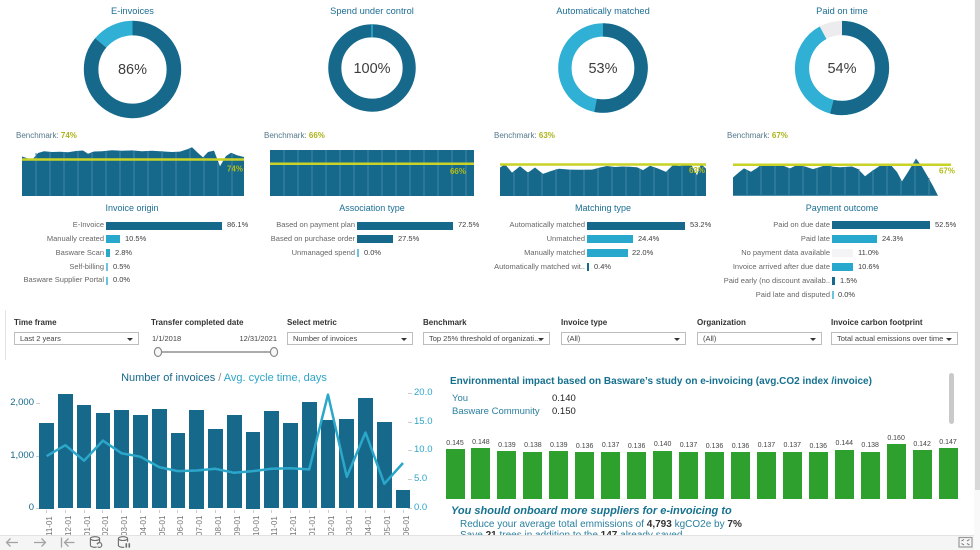  What do you see at coordinates (235, 169) in the screenshot?
I see `svg-text: 74%` at bounding box center [235, 169].